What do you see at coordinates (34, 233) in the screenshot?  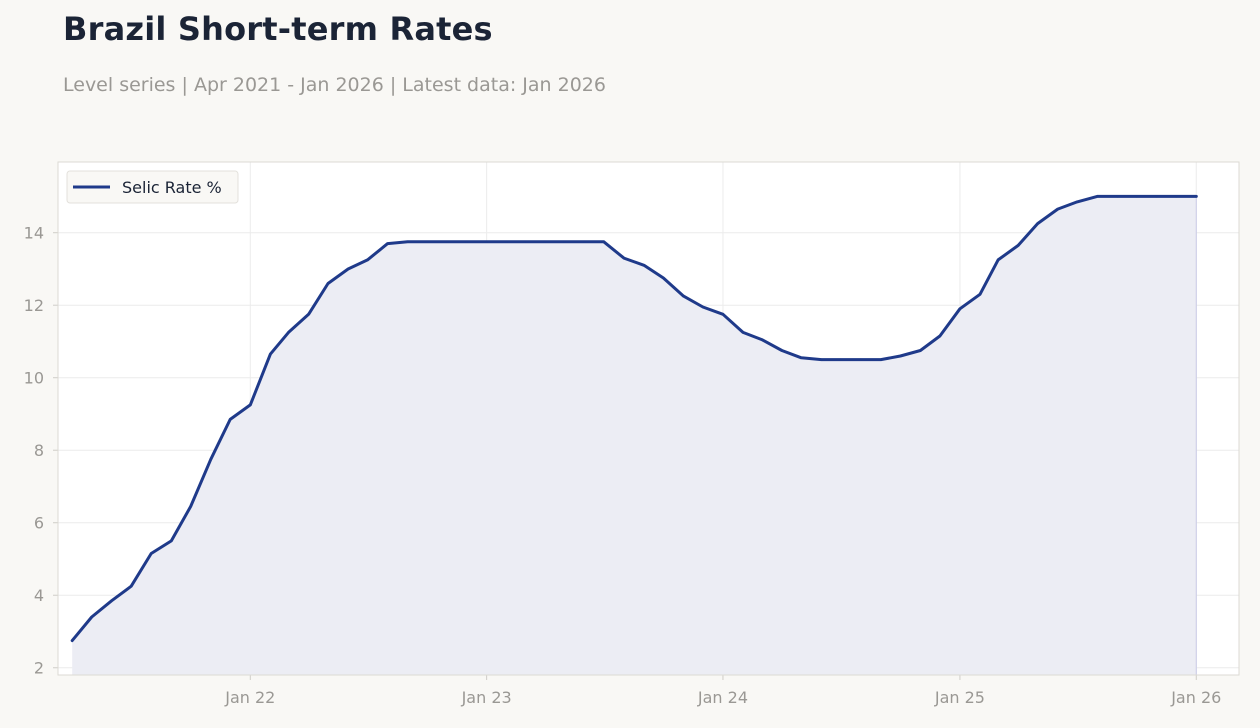 I see `y-tick-label: 14` at bounding box center [34, 233].